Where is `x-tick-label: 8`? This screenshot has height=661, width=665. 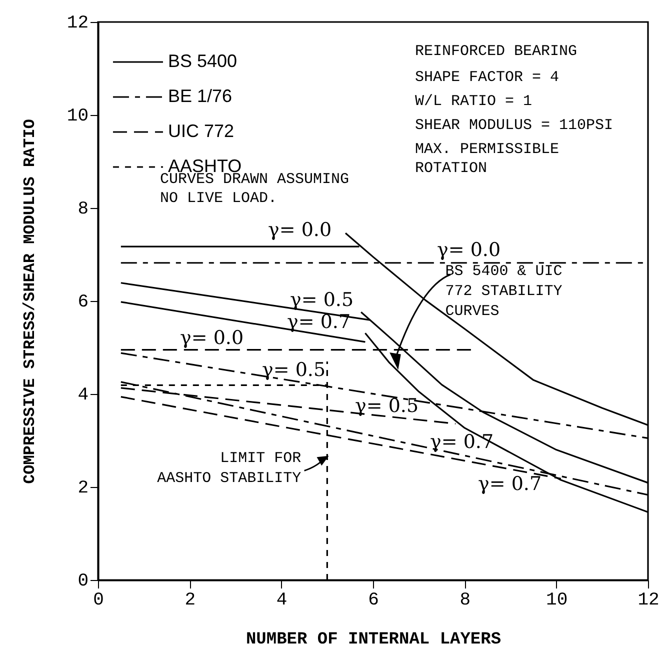
x-tick-label: 8 is located at coordinates (465, 600).